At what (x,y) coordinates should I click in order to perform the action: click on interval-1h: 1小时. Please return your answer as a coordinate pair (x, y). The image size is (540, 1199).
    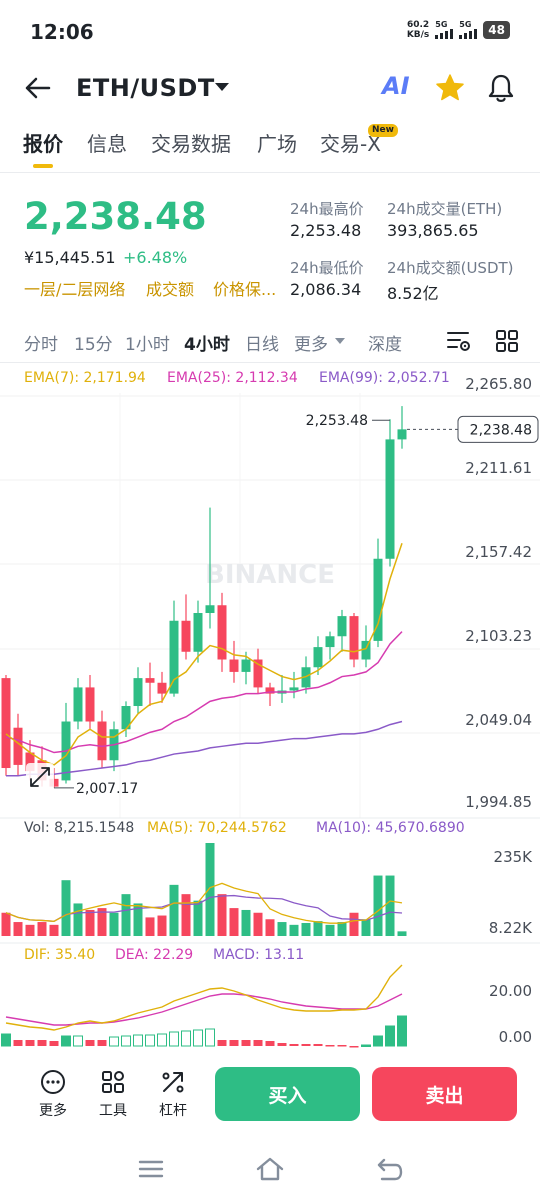
    Looking at the image, I should click on (147, 345).